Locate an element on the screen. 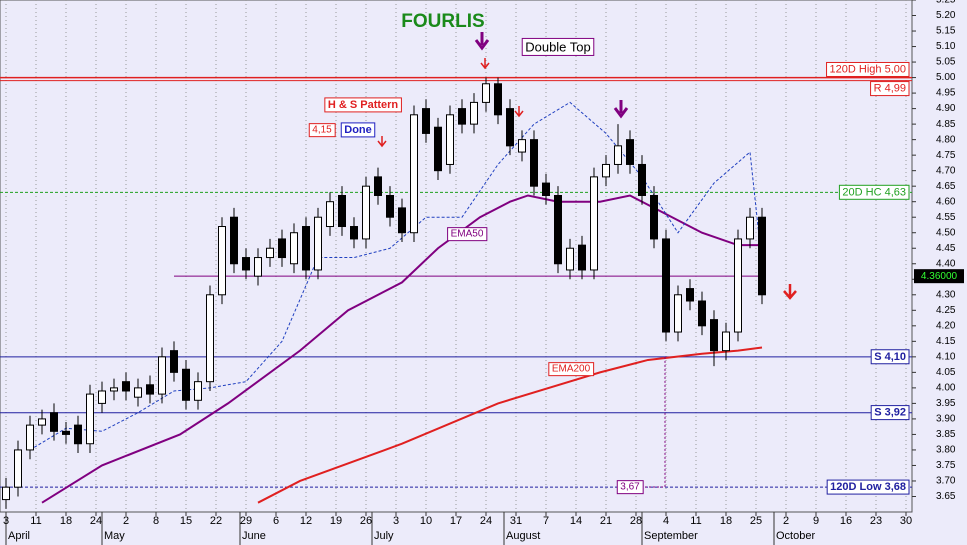 This screenshot has width=967, height=545. x-tick-label: 21 is located at coordinates (606, 521).